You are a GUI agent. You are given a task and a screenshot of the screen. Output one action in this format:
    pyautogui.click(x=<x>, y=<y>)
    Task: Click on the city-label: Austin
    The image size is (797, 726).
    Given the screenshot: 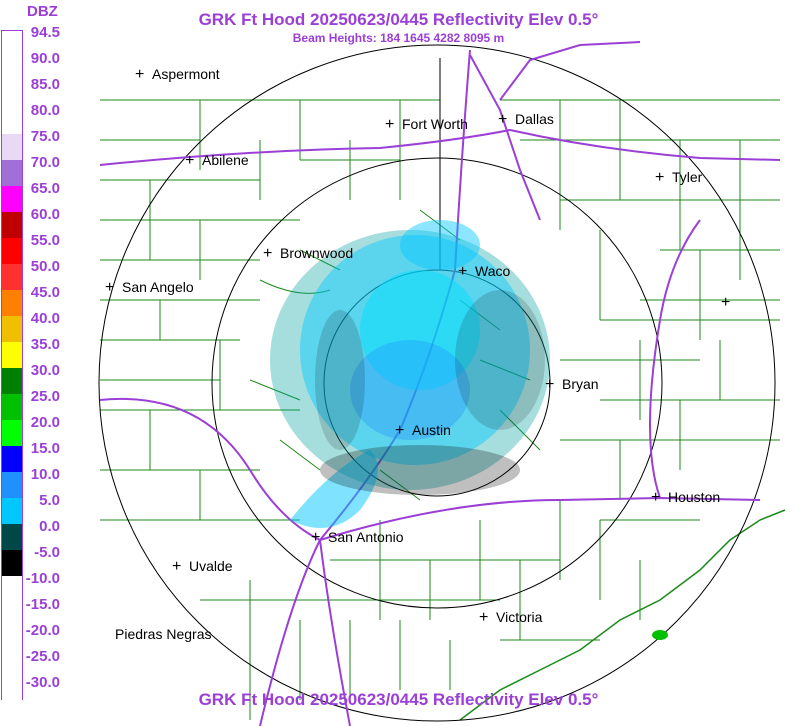 What is the action you would take?
    pyautogui.click(x=431, y=430)
    